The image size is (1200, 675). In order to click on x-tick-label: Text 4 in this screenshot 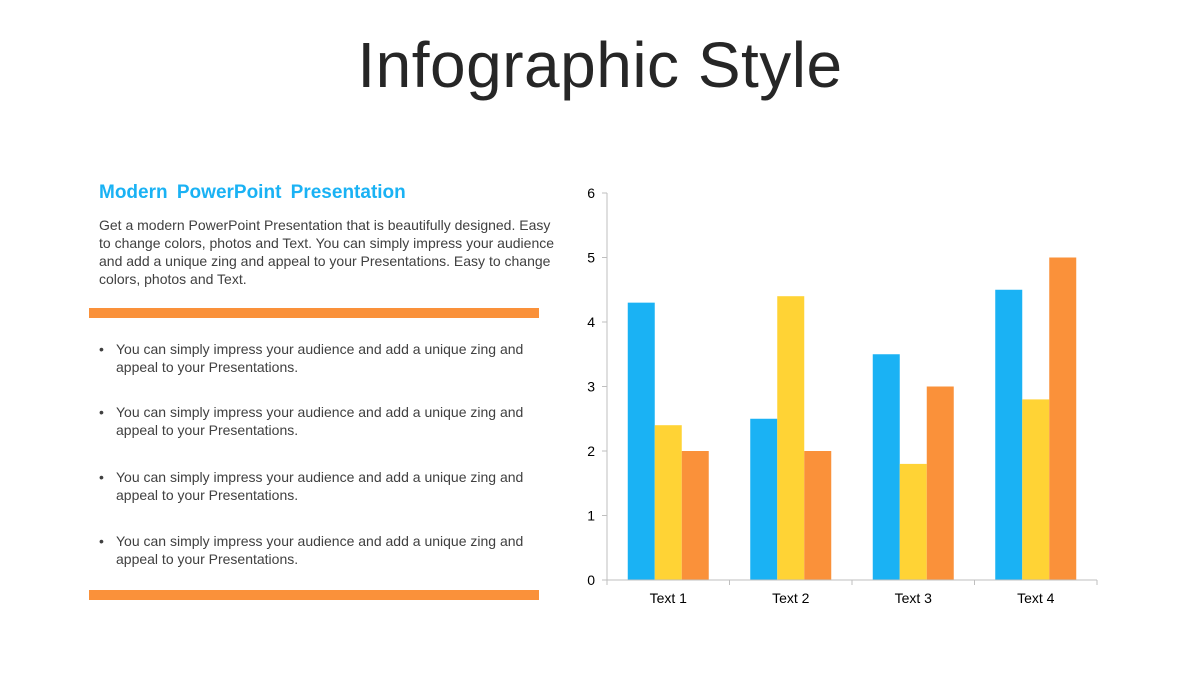, I will do `click(1036, 598)`.